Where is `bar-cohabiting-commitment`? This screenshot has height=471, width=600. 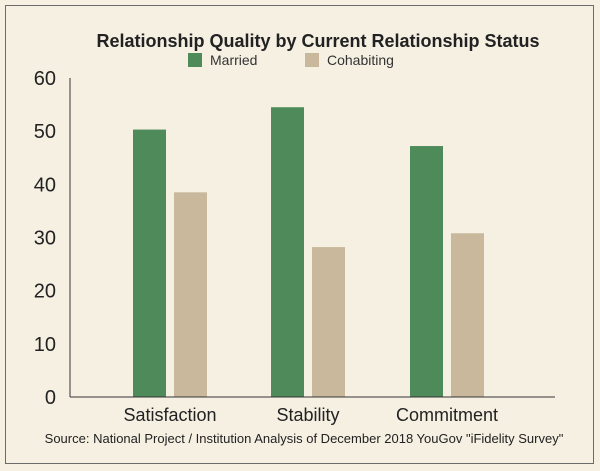 bar-cohabiting-commitment is located at coordinates (467, 315).